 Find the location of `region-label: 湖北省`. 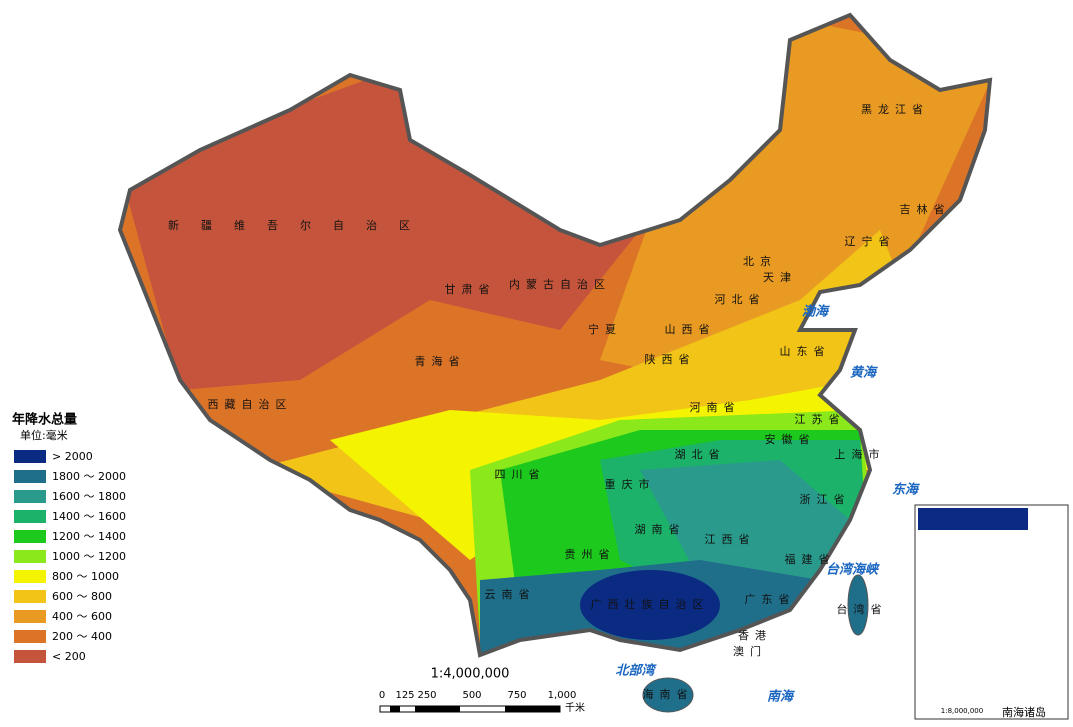

region-label: 湖北省 is located at coordinates (700, 454).